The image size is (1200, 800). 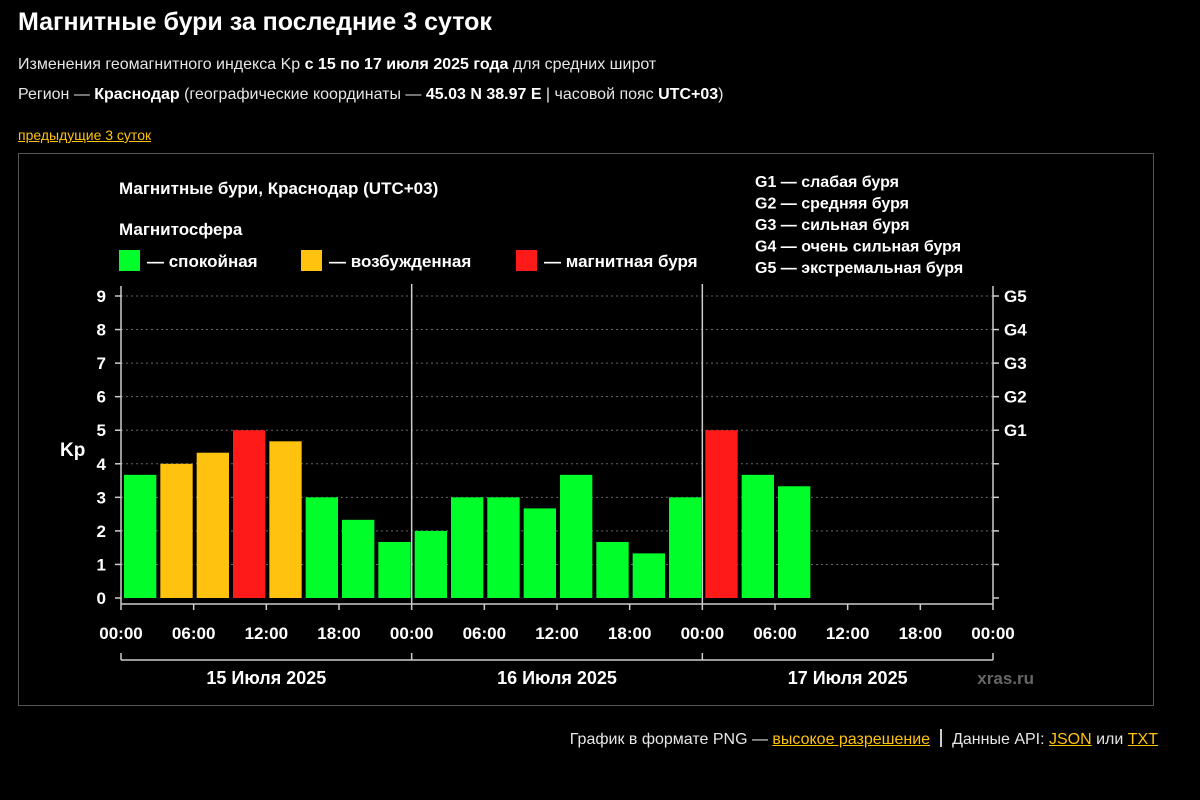 I want to click on region-name: Краснодар, so click(x=137, y=94).